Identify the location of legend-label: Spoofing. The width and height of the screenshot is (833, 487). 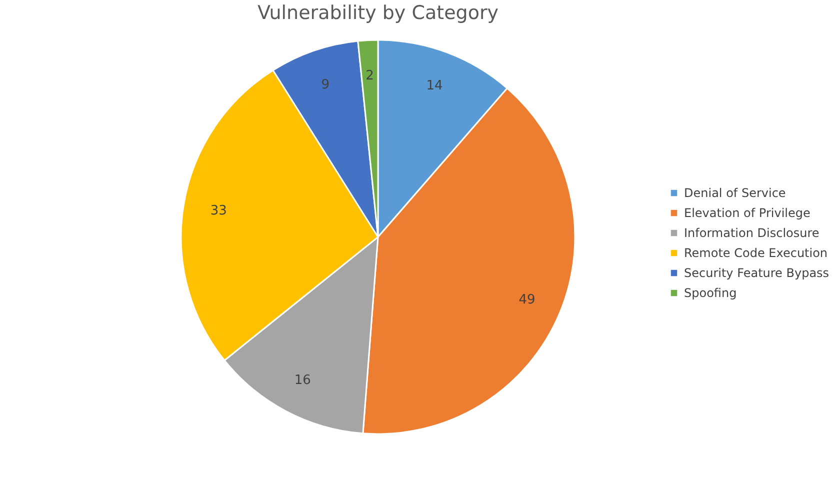
(710, 293).